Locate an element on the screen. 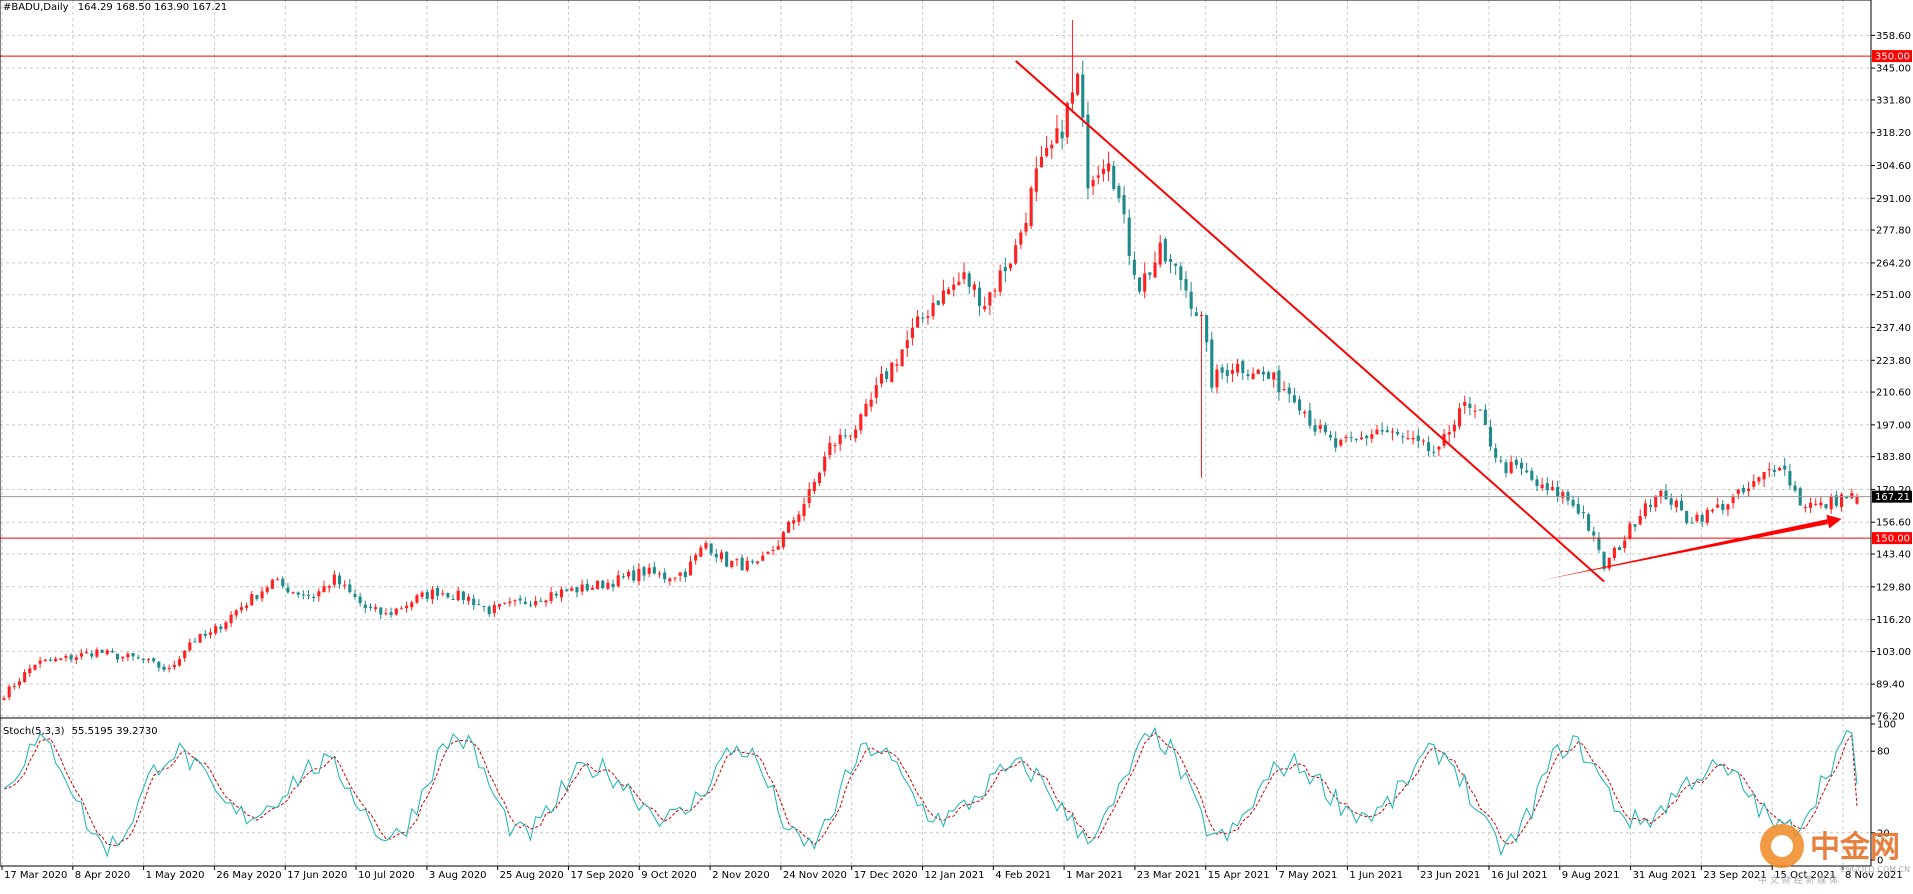 The image size is (1913, 894). x-tick-label: 2 Nov 2020 is located at coordinates (741, 875).